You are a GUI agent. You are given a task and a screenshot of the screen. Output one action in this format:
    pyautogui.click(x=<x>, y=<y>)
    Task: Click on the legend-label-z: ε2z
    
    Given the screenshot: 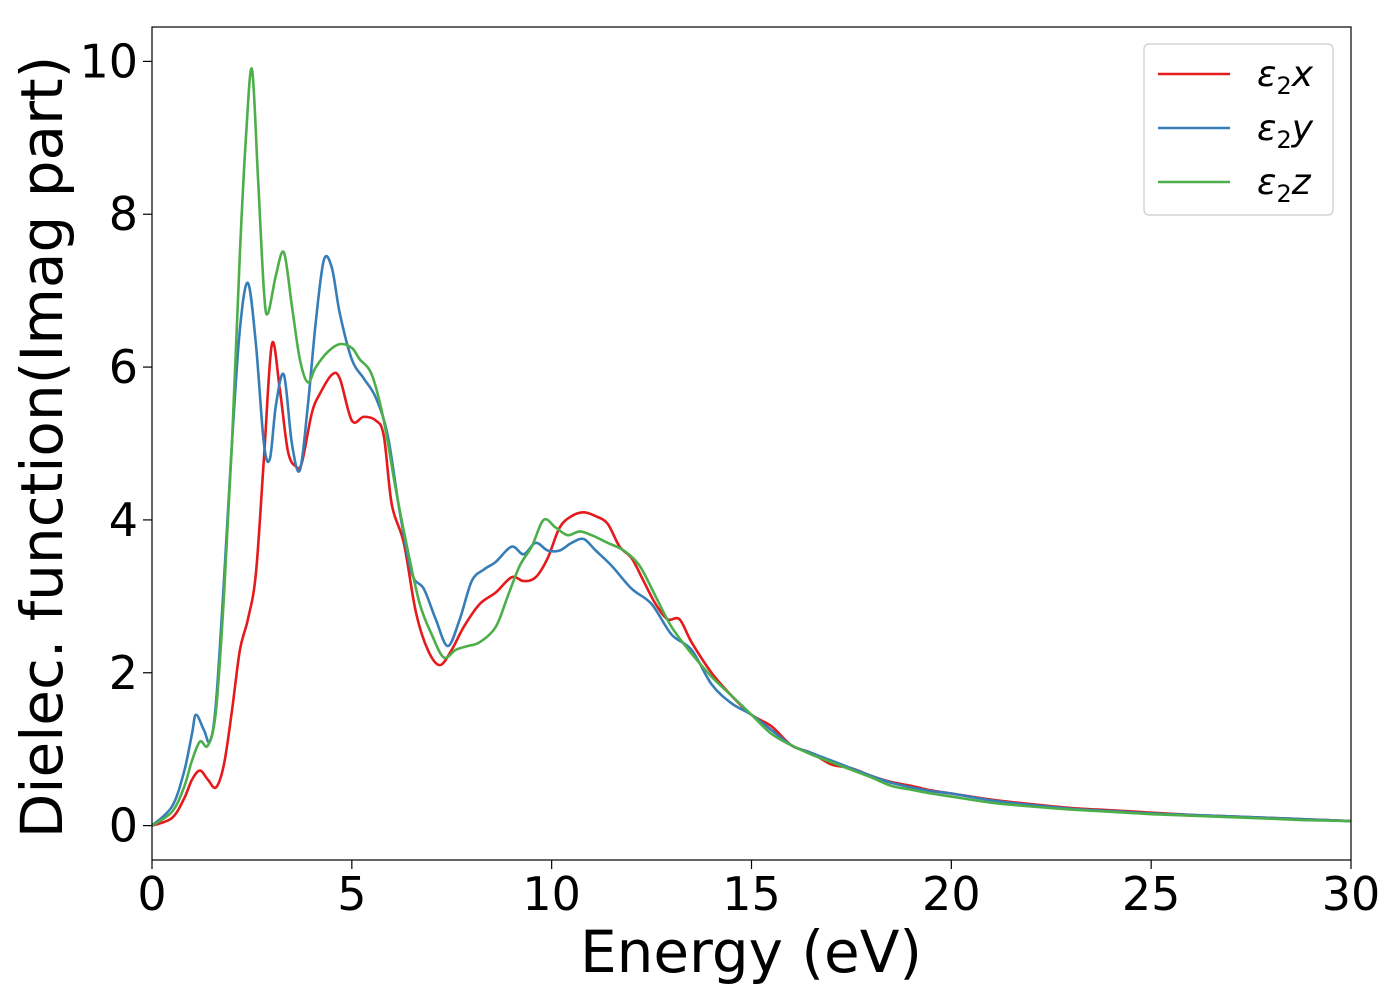 What is the action you would take?
    pyautogui.click(x=1284, y=185)
    